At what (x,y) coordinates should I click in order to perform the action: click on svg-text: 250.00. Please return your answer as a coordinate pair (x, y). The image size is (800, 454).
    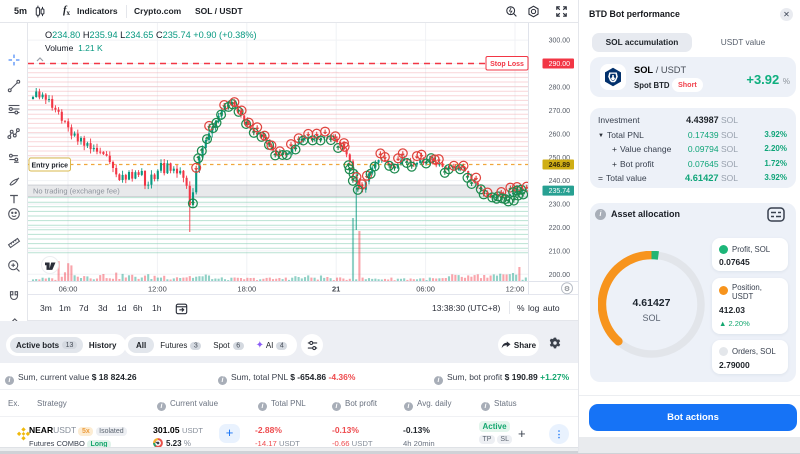
    Looking at the image, I should click on (560, 158).